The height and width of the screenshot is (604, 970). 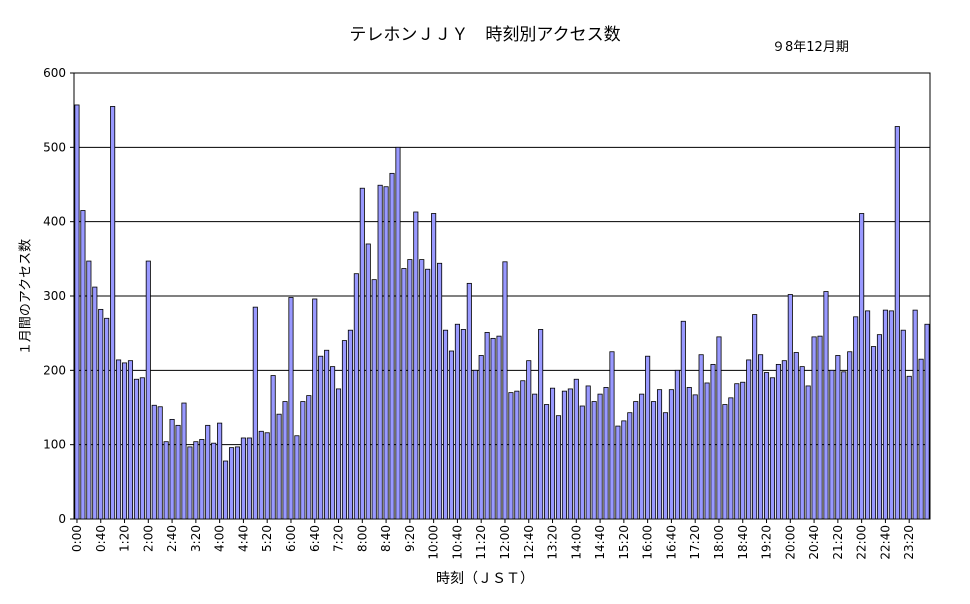 I want to click on x-tick-label: 11:20, so click(x=481, y=542).